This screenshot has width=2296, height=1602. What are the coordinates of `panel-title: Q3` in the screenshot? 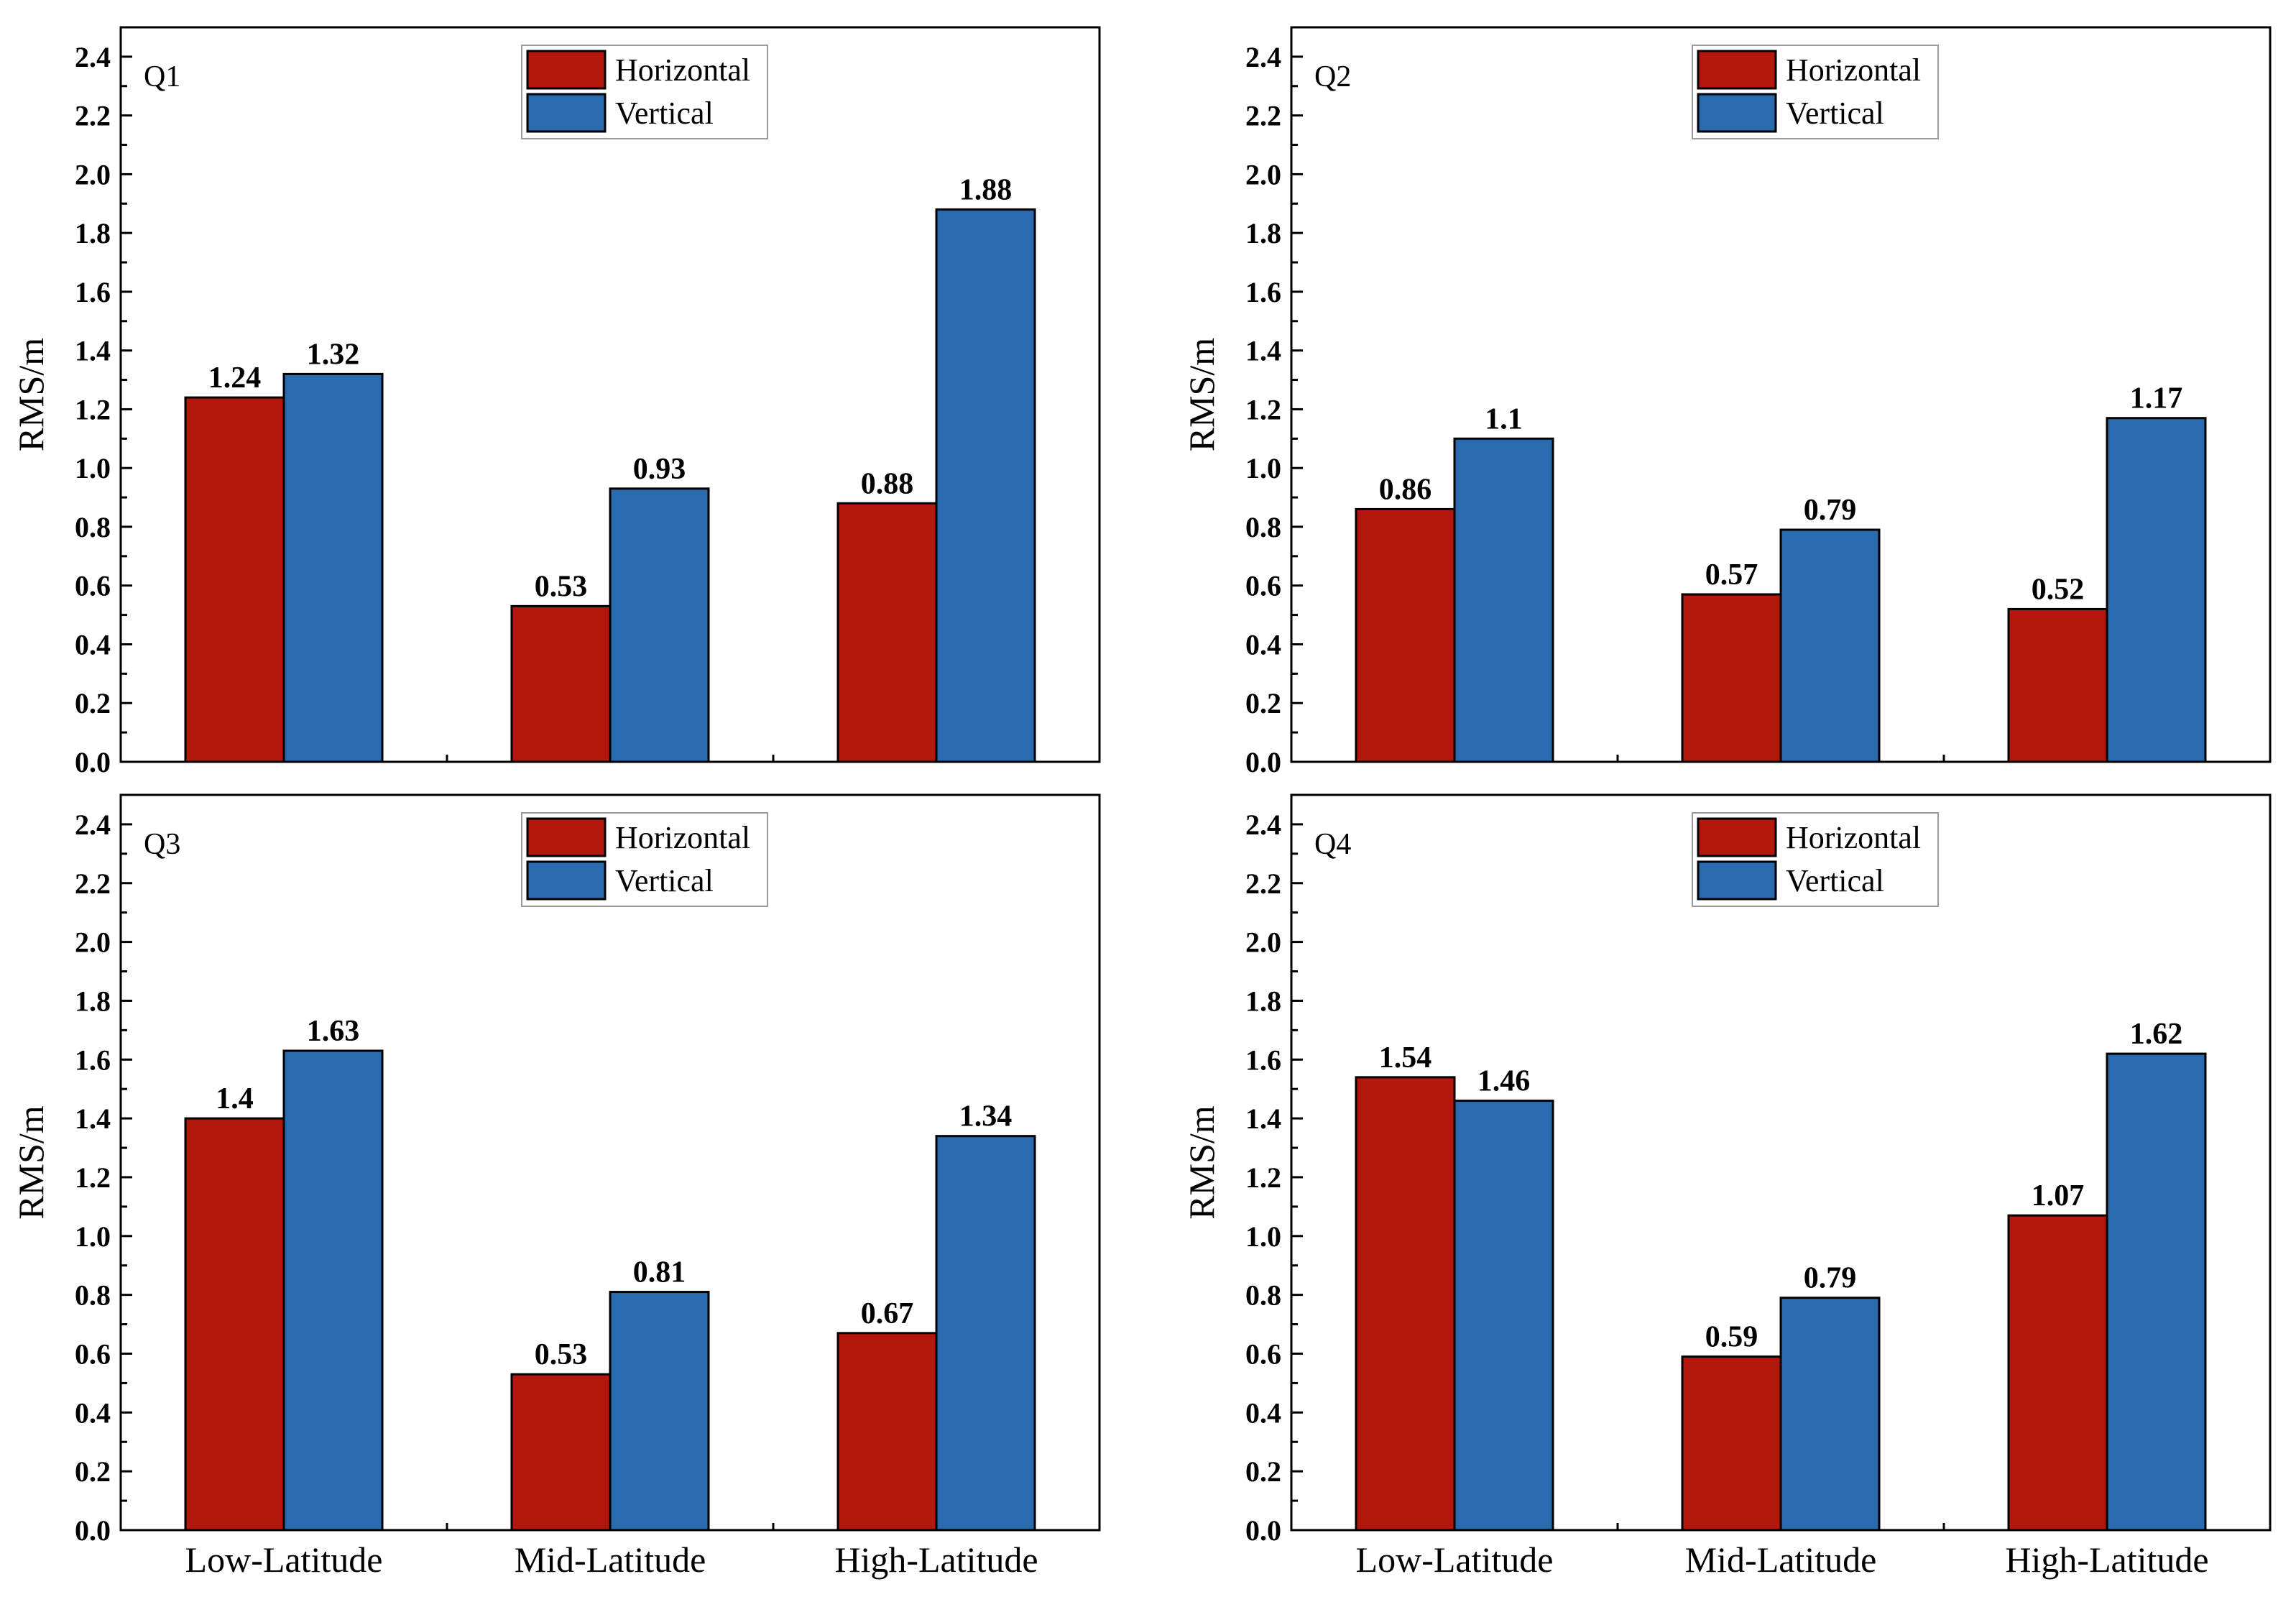 It's located at (162, 844).